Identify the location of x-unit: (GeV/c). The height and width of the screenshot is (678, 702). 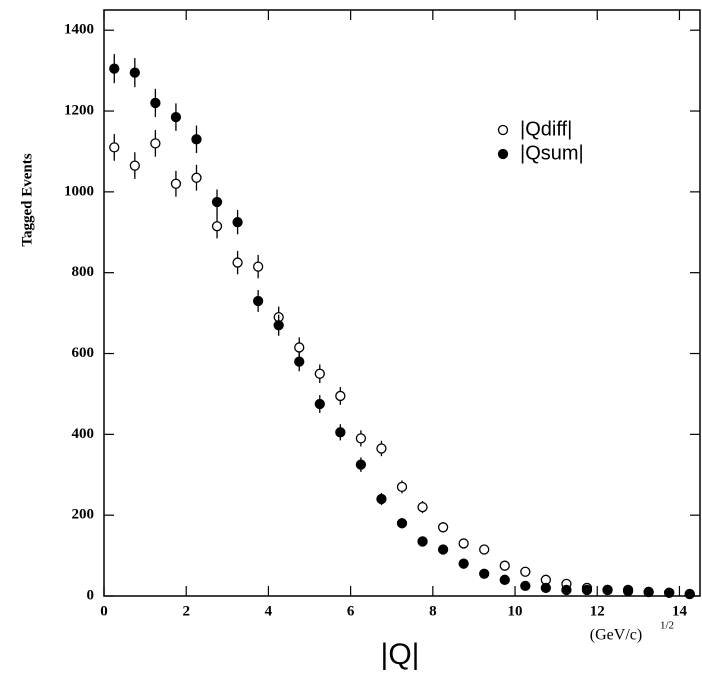
(616, 635).